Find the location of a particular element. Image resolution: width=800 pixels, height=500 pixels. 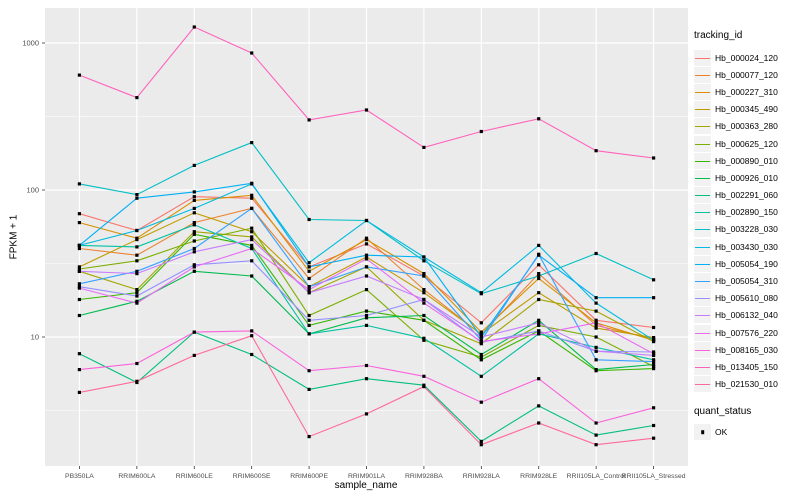

legend-label: Hb_000926_010 is located at coordinates (746, 177).